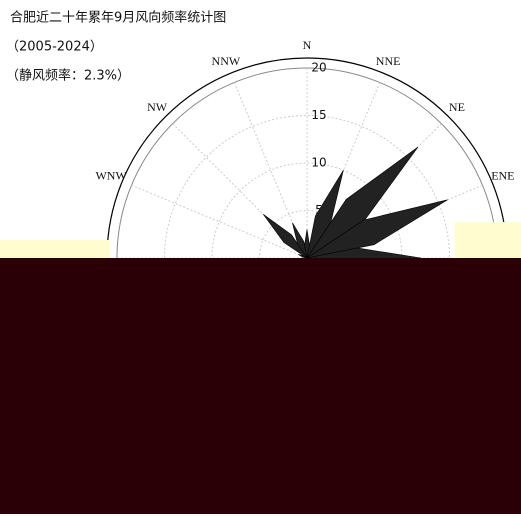 This screenshot has width=521, height=518. I want to click on direction-label: NW, so click(157, 107).